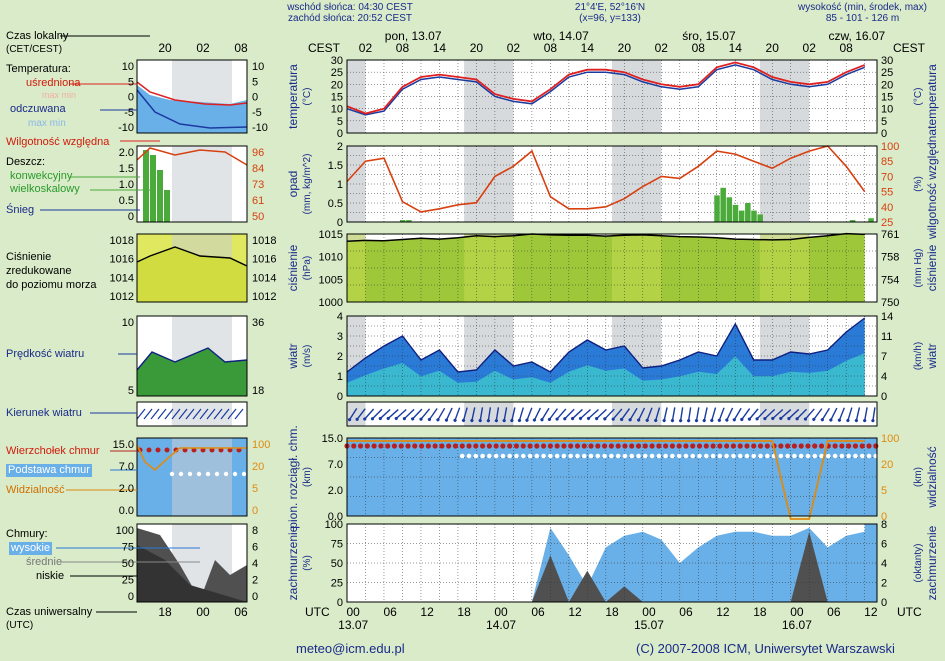  Describe the element at coordinates (610, 7) in the screenshot. I see `coords-text: 21°4'E, 52°16'N` at that location.